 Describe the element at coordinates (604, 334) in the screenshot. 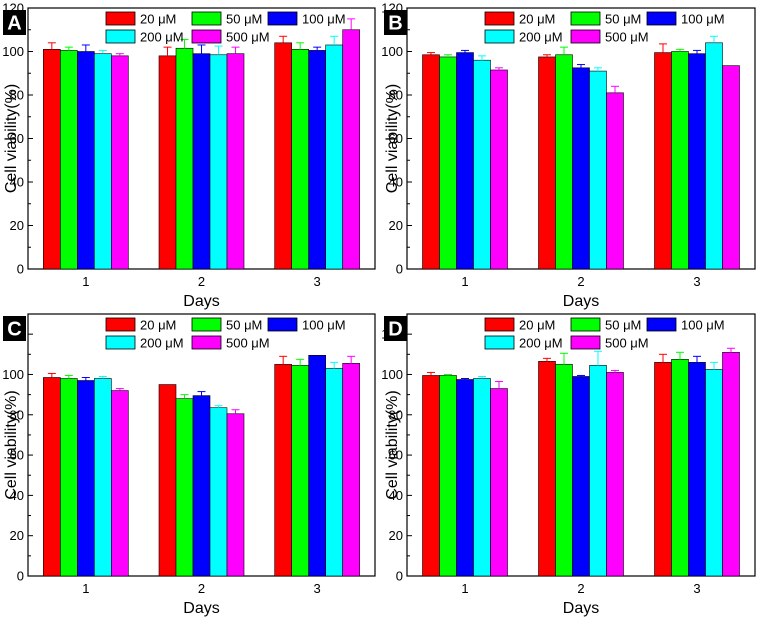

I see `legend: 20 μM 50 μM 100 μM 200 μM 500 μM` at that location.